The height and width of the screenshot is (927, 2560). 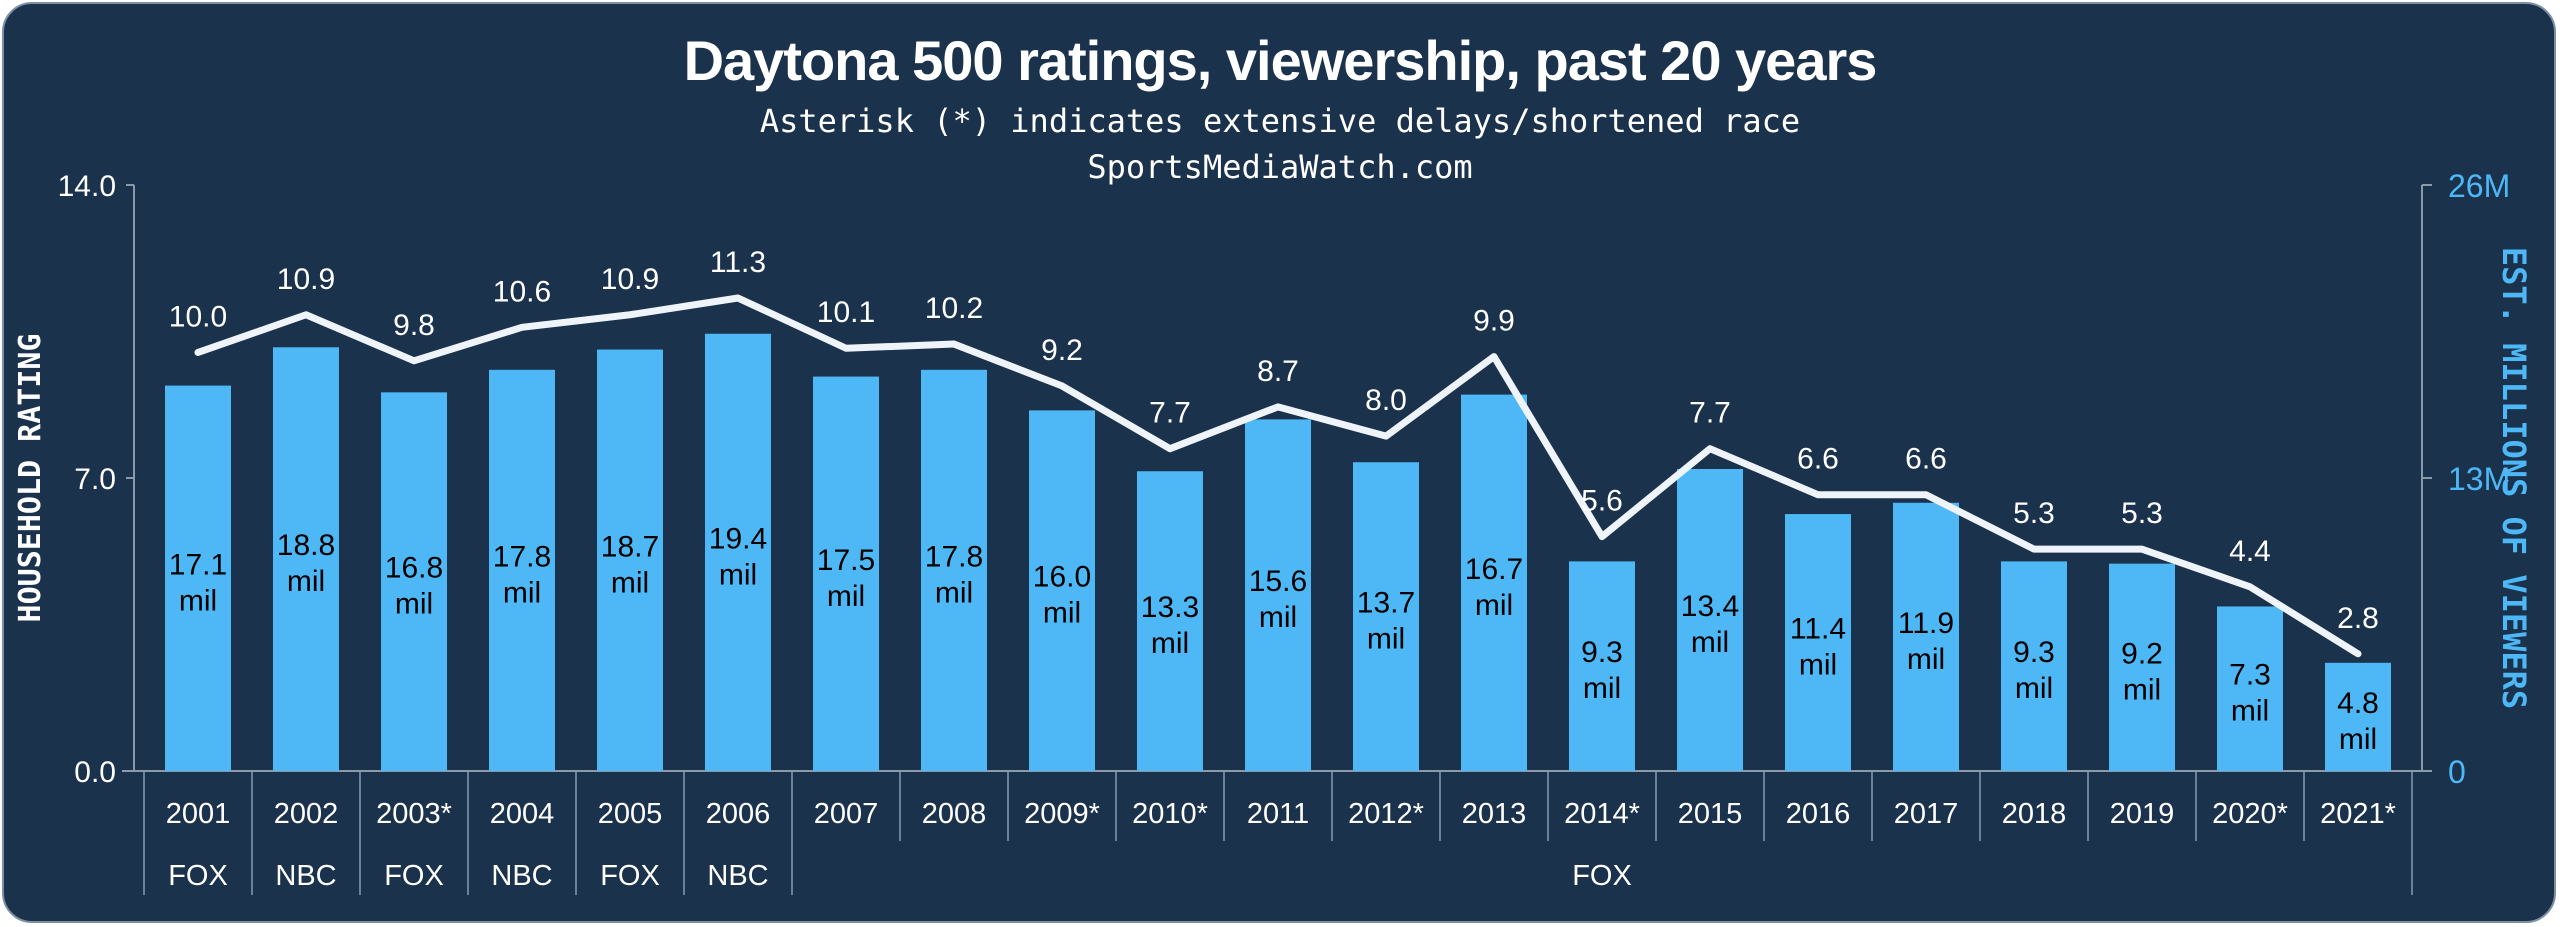 I want to click on year-label: 2016, so click(x=1818, y=814).